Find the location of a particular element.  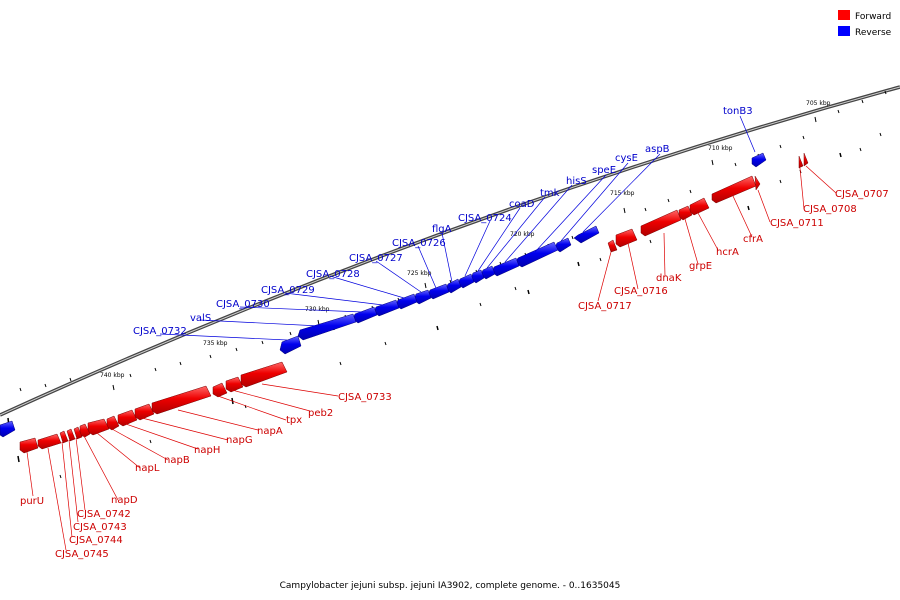

gene-label-flgA: flgA is located at coordinates (442, 229).